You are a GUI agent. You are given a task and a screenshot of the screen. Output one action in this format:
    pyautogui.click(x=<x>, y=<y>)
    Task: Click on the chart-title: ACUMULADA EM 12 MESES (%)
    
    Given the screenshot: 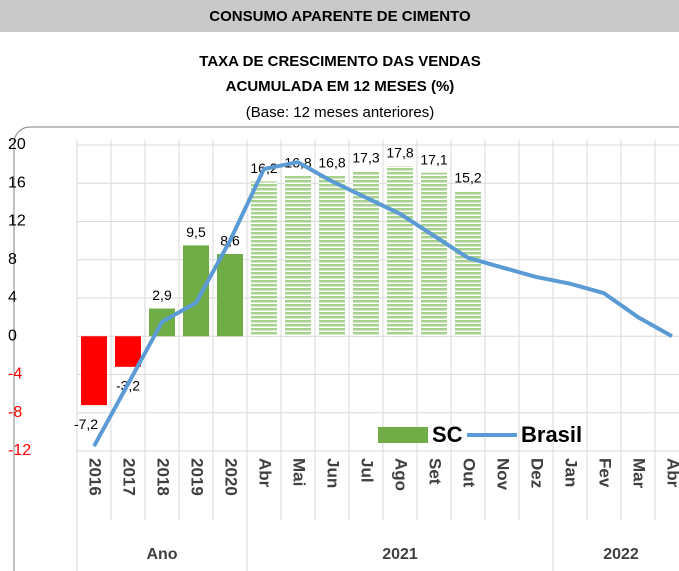 What is the action you would take?
    pyautogui.click(x=340, y=86)
    